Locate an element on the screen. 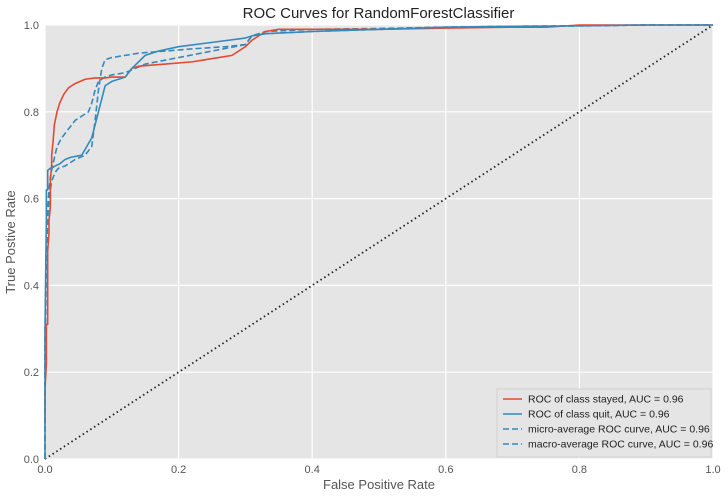 The height and width of the screenshot is (504, 728). x-tick-label: 0.0 is located at coordinates (44, 470).